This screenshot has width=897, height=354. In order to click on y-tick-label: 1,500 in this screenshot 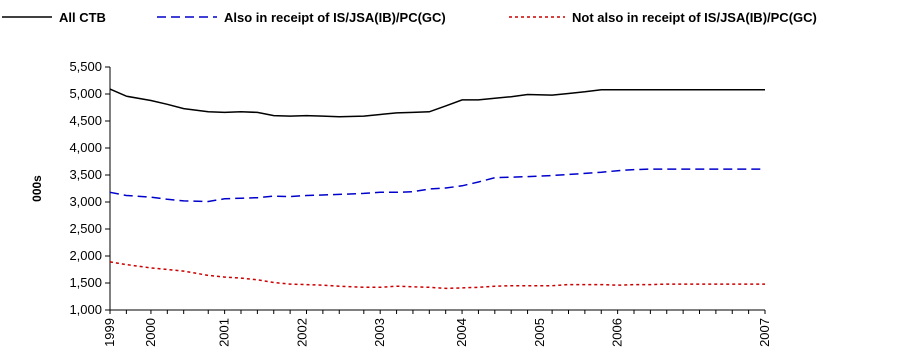, I will do `click(85, 282)`.